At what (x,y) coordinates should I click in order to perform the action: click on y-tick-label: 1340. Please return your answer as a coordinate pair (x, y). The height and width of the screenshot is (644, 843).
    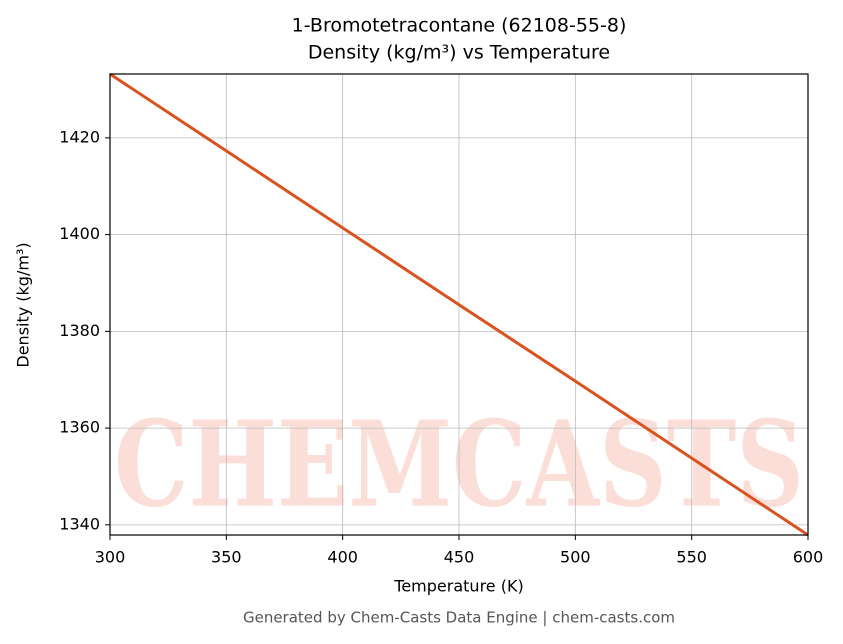
    Looking at the image, I should click on (79, 523).